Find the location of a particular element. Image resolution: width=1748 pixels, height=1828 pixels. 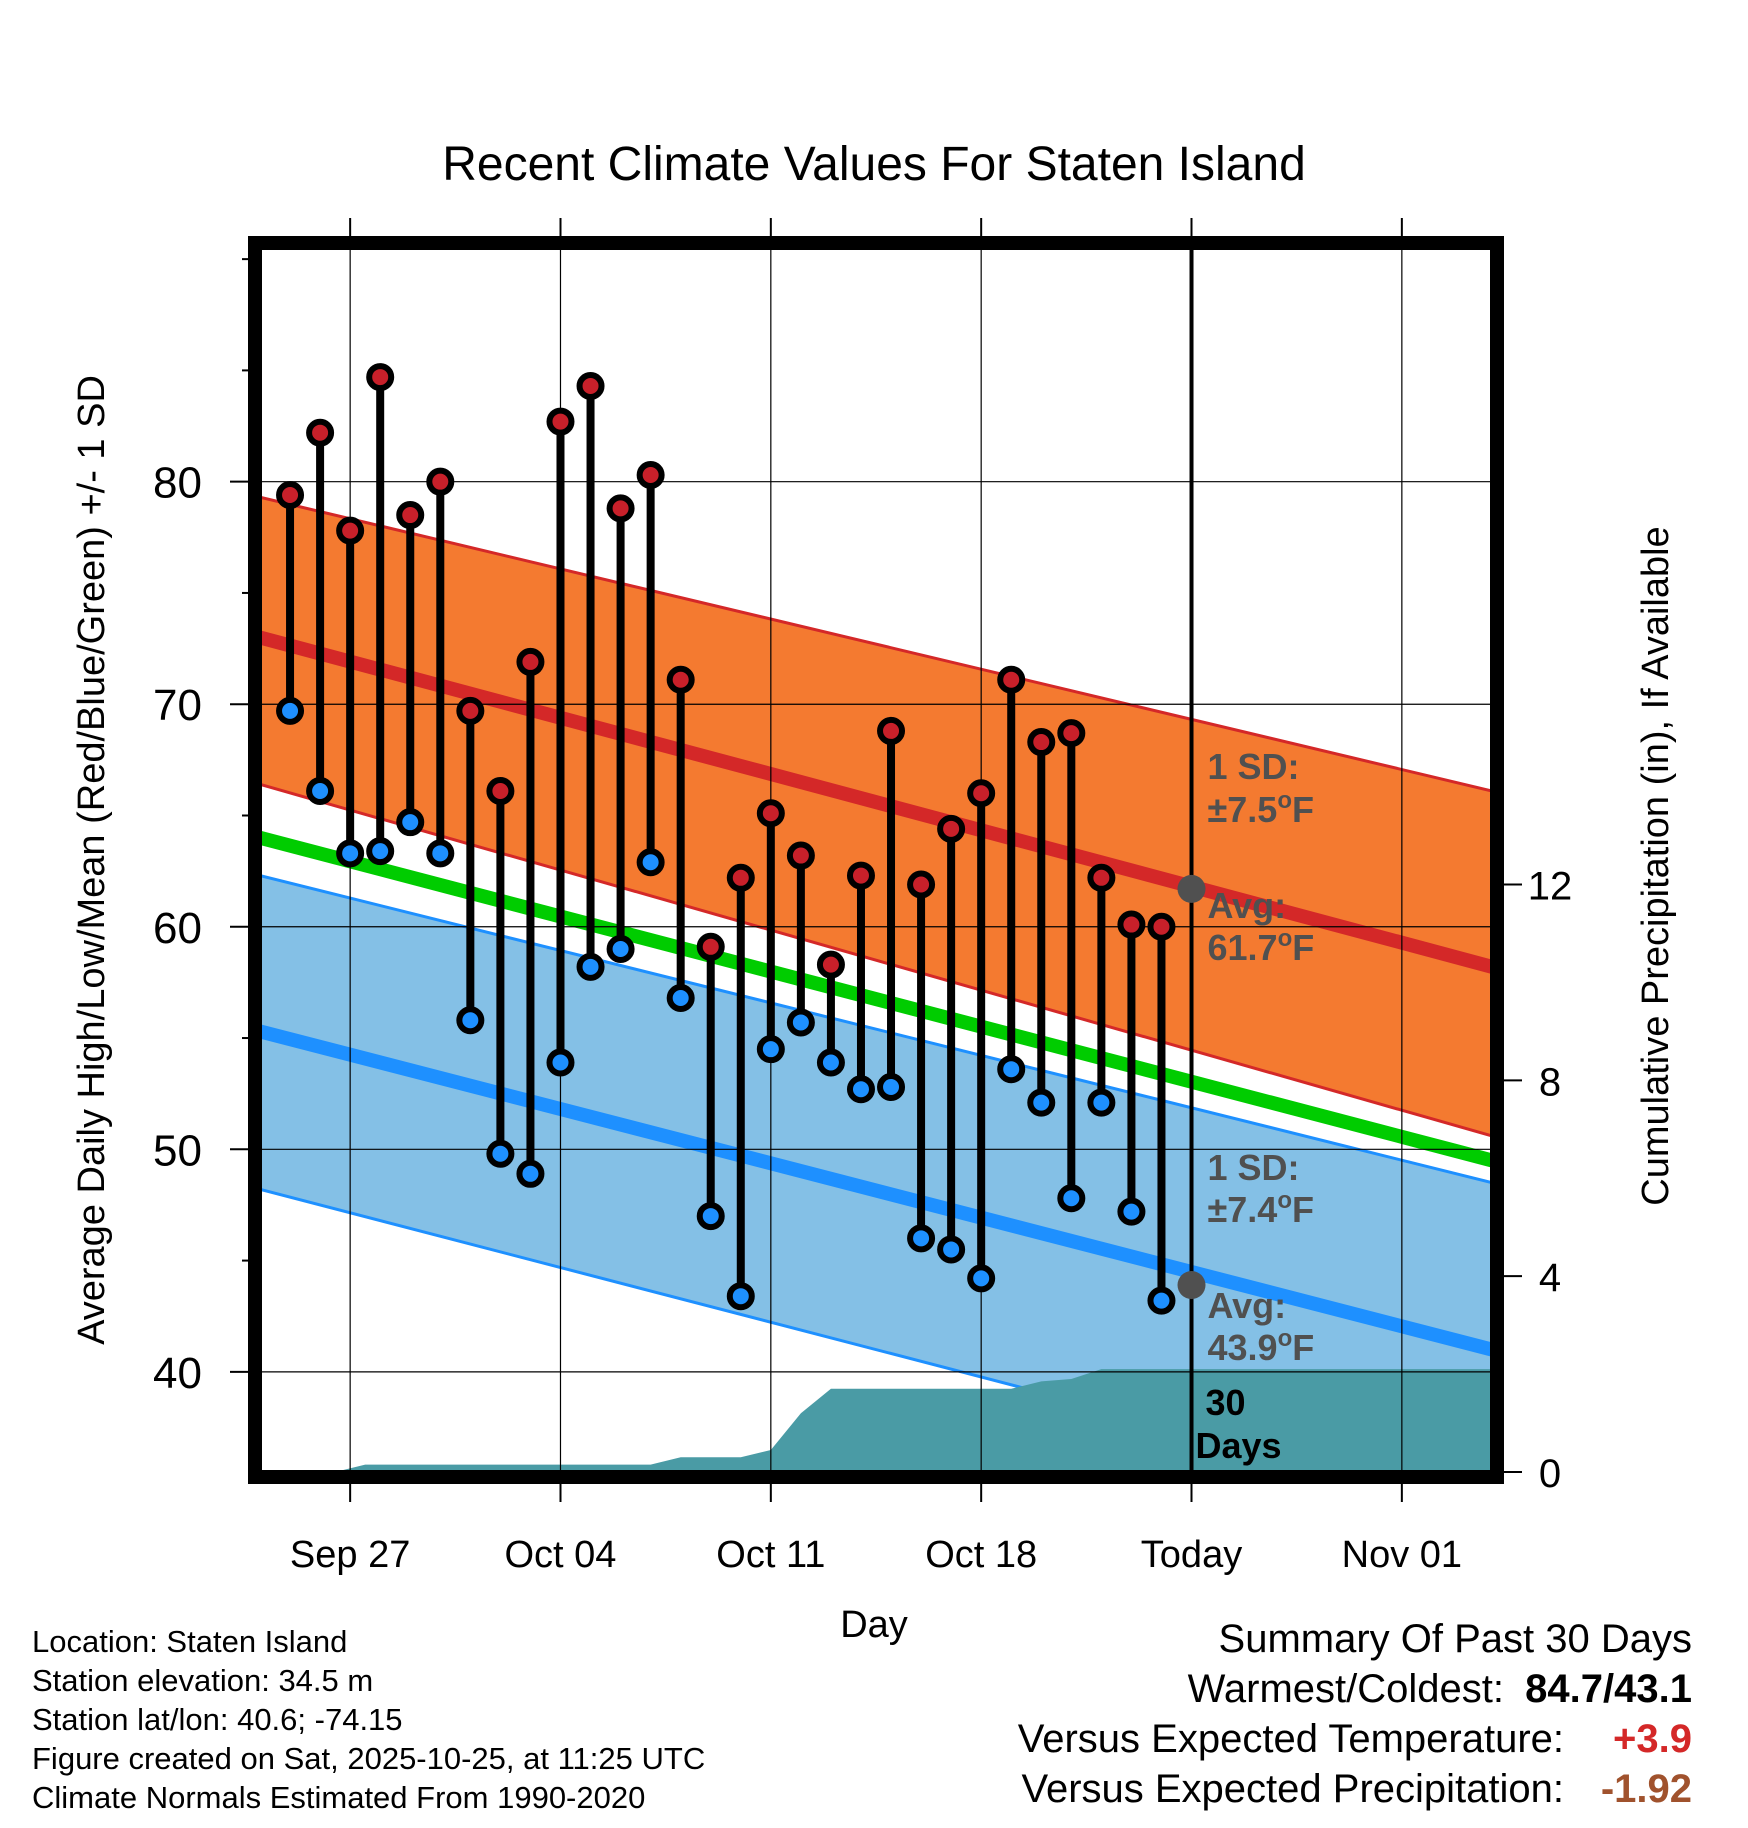

y-tick-label-right: 8 is located at coordinates (1550, 1082).